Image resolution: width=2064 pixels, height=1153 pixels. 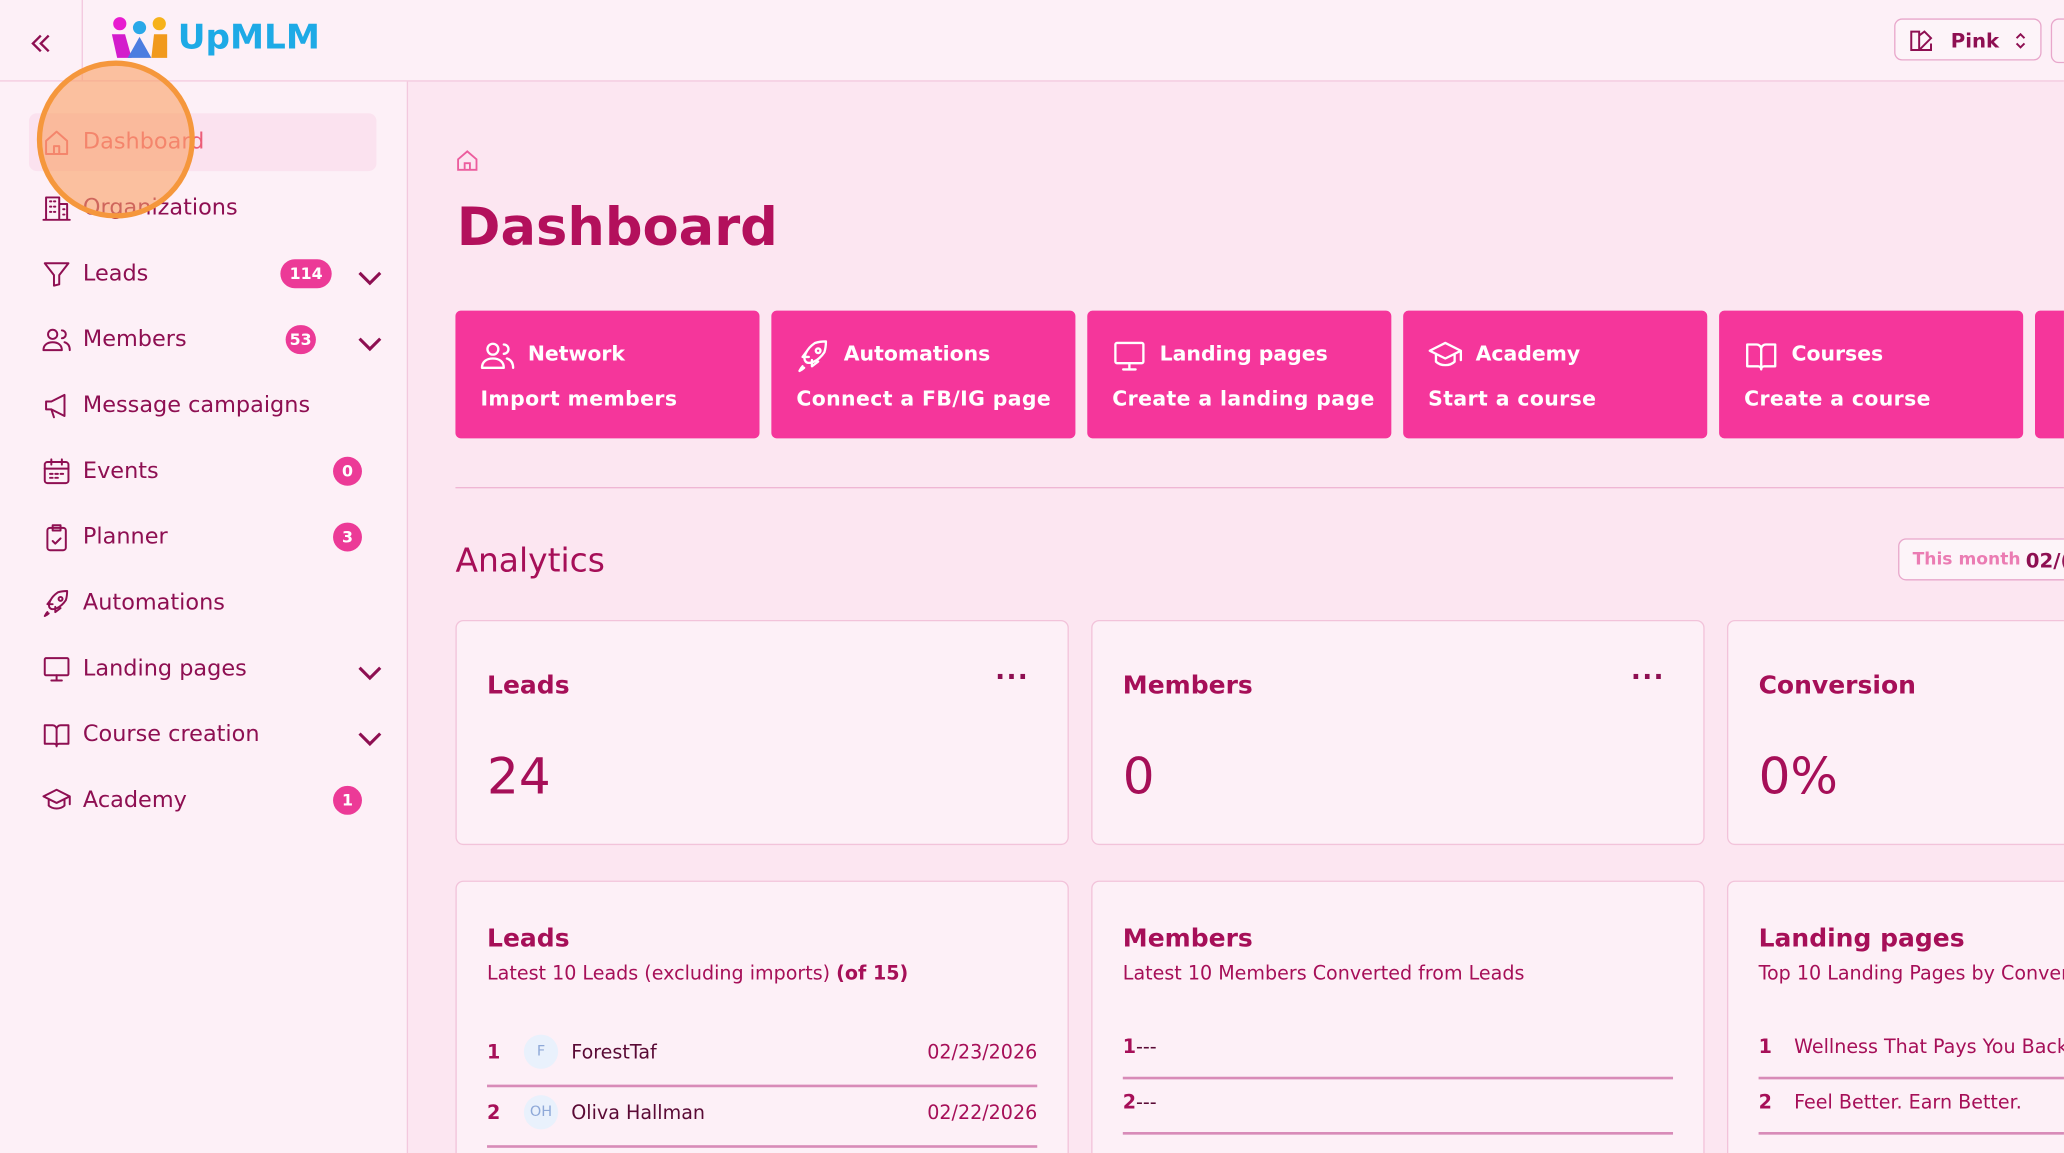 What do you see at coordinates (923, 374) in the screenshot?
I see `quick-action-automations: Automations Connect a FB/IG page` at bounding box center [923, 374].